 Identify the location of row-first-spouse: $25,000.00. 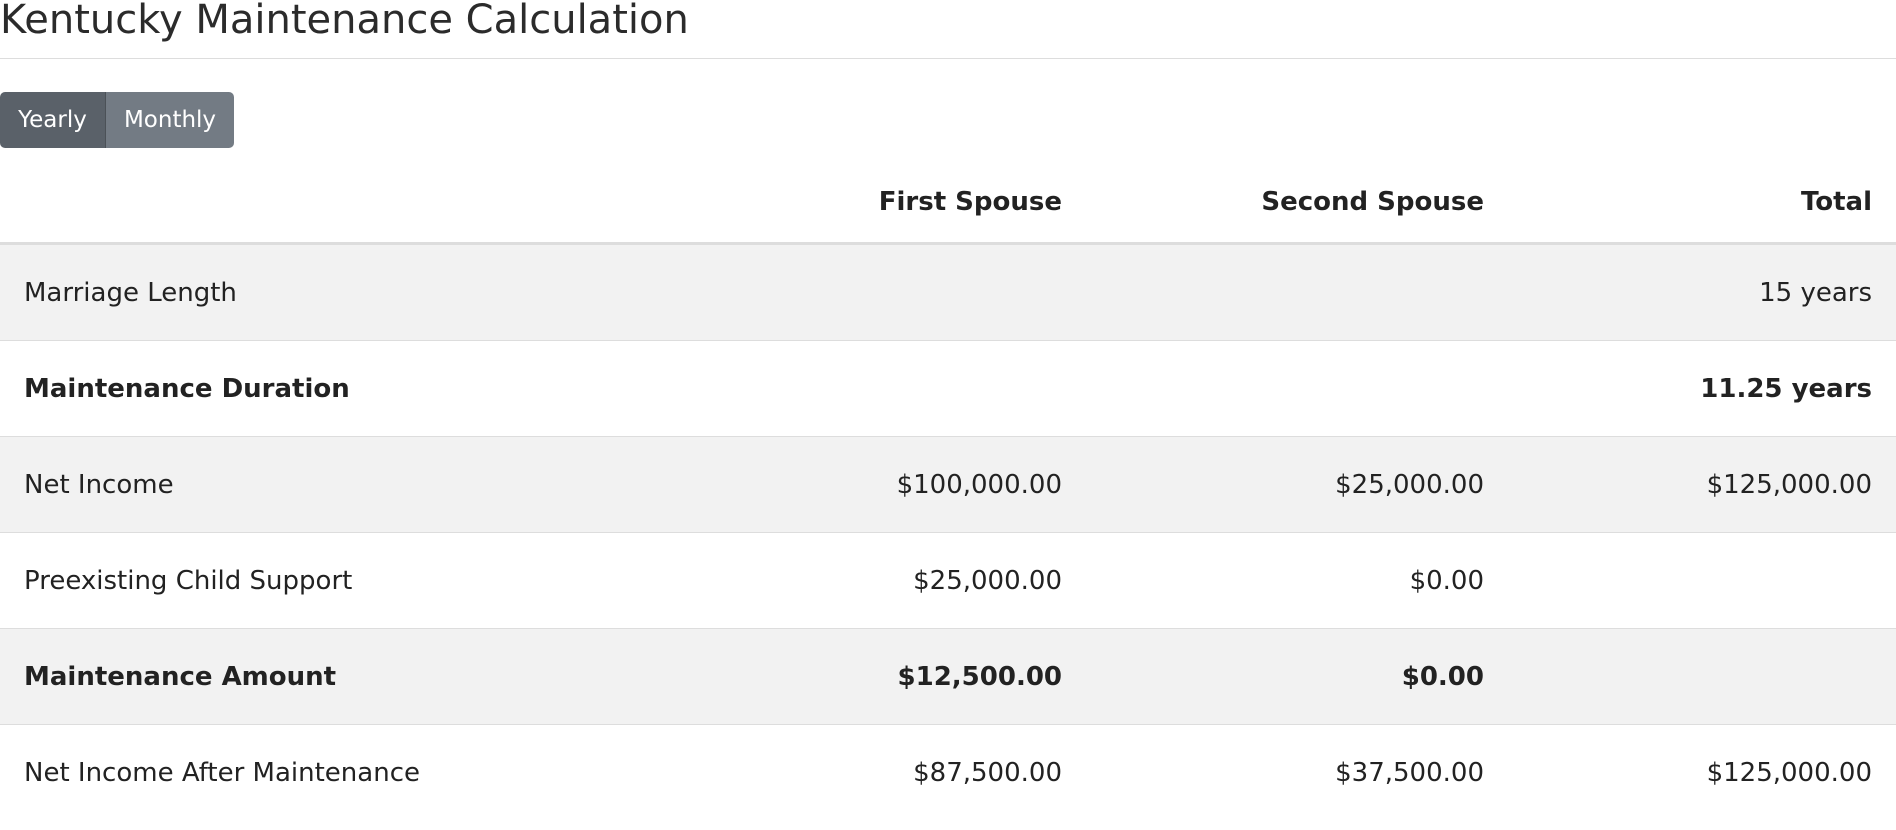
(913, 580).